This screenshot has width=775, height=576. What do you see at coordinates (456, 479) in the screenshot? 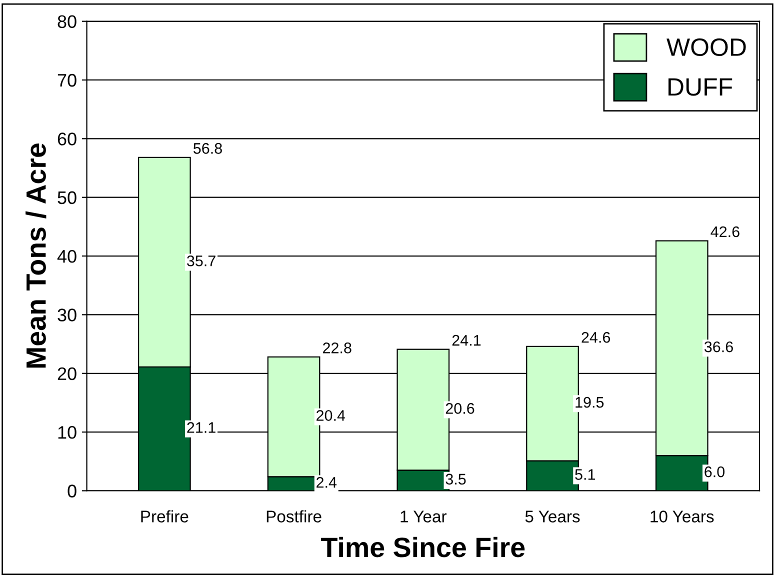
I see `data-label: 3.5` at bounding box center [456, 479].